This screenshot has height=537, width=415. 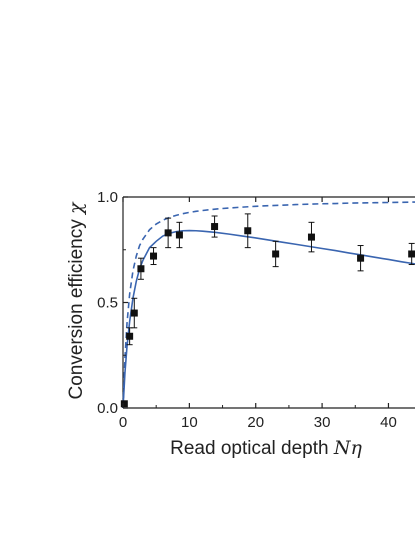 I want to click on y-tick-label: 0.5, so click(x=107, y=303).